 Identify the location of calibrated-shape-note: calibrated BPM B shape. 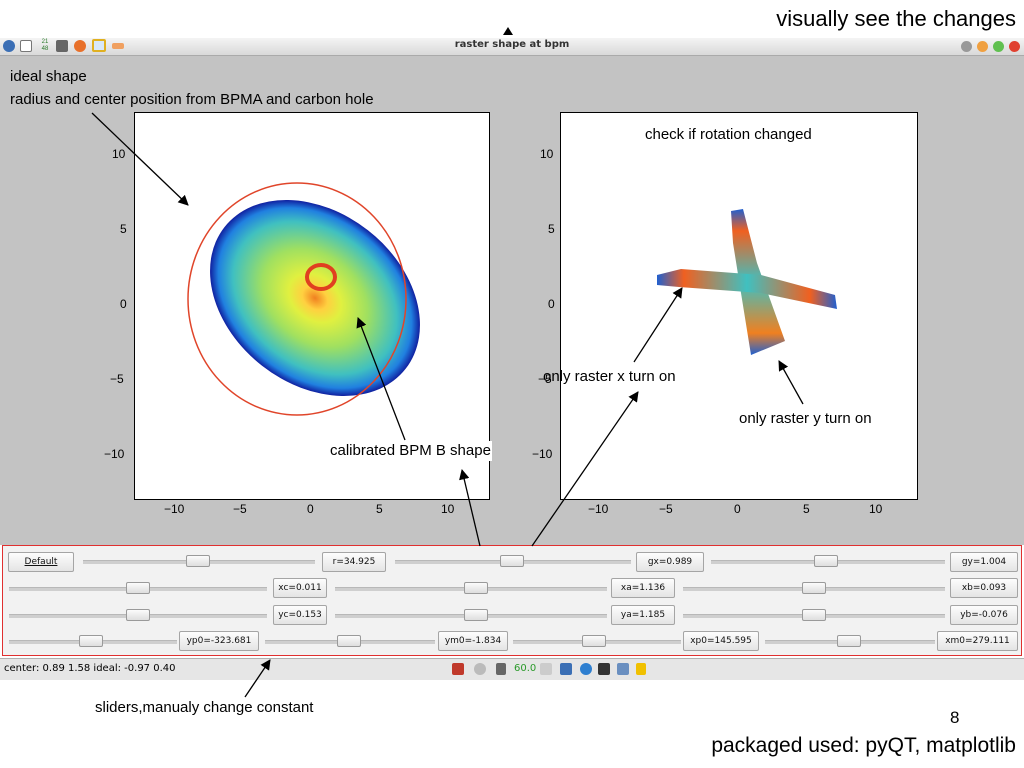
(410, 451).